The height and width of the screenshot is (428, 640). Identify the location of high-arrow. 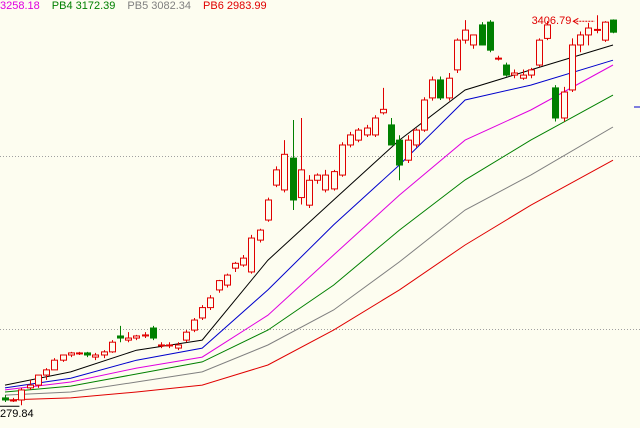
(575, 21).